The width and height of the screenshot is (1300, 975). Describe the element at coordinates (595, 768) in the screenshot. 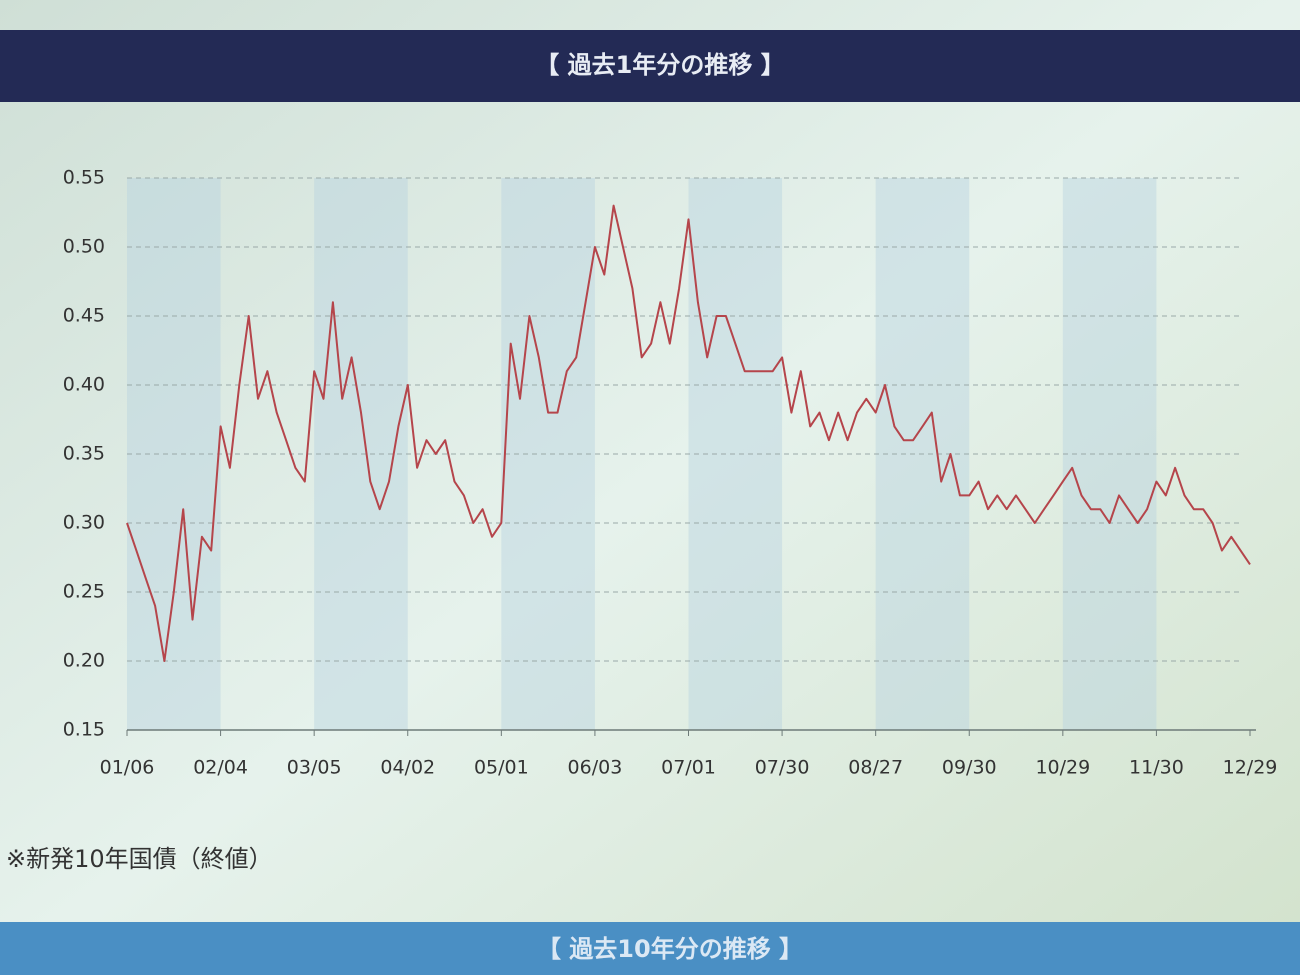

I see `x-tick-label: 06/03` at that location.